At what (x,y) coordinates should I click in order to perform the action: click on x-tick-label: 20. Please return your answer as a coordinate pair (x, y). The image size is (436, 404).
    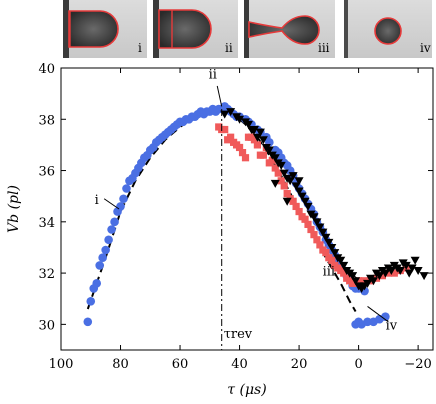
    Looking at the image, I should click on (299, 364).